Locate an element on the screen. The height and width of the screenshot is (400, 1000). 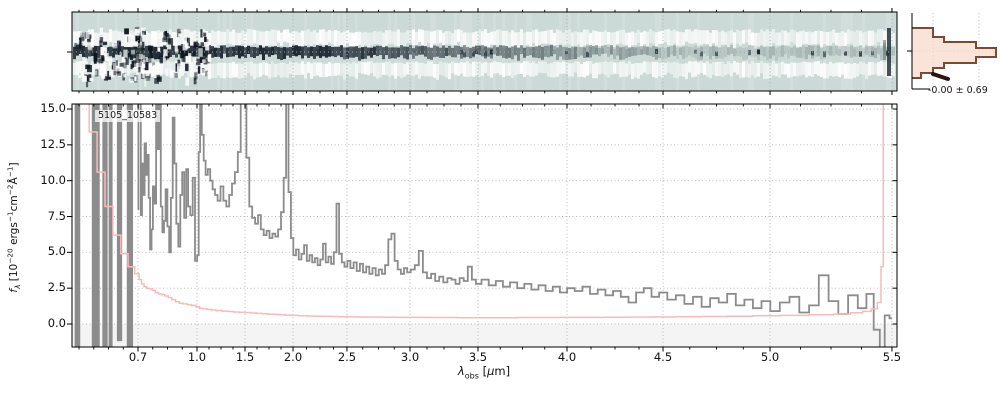
x-tick-label: 3.5 is located at coordinates (478, 357).